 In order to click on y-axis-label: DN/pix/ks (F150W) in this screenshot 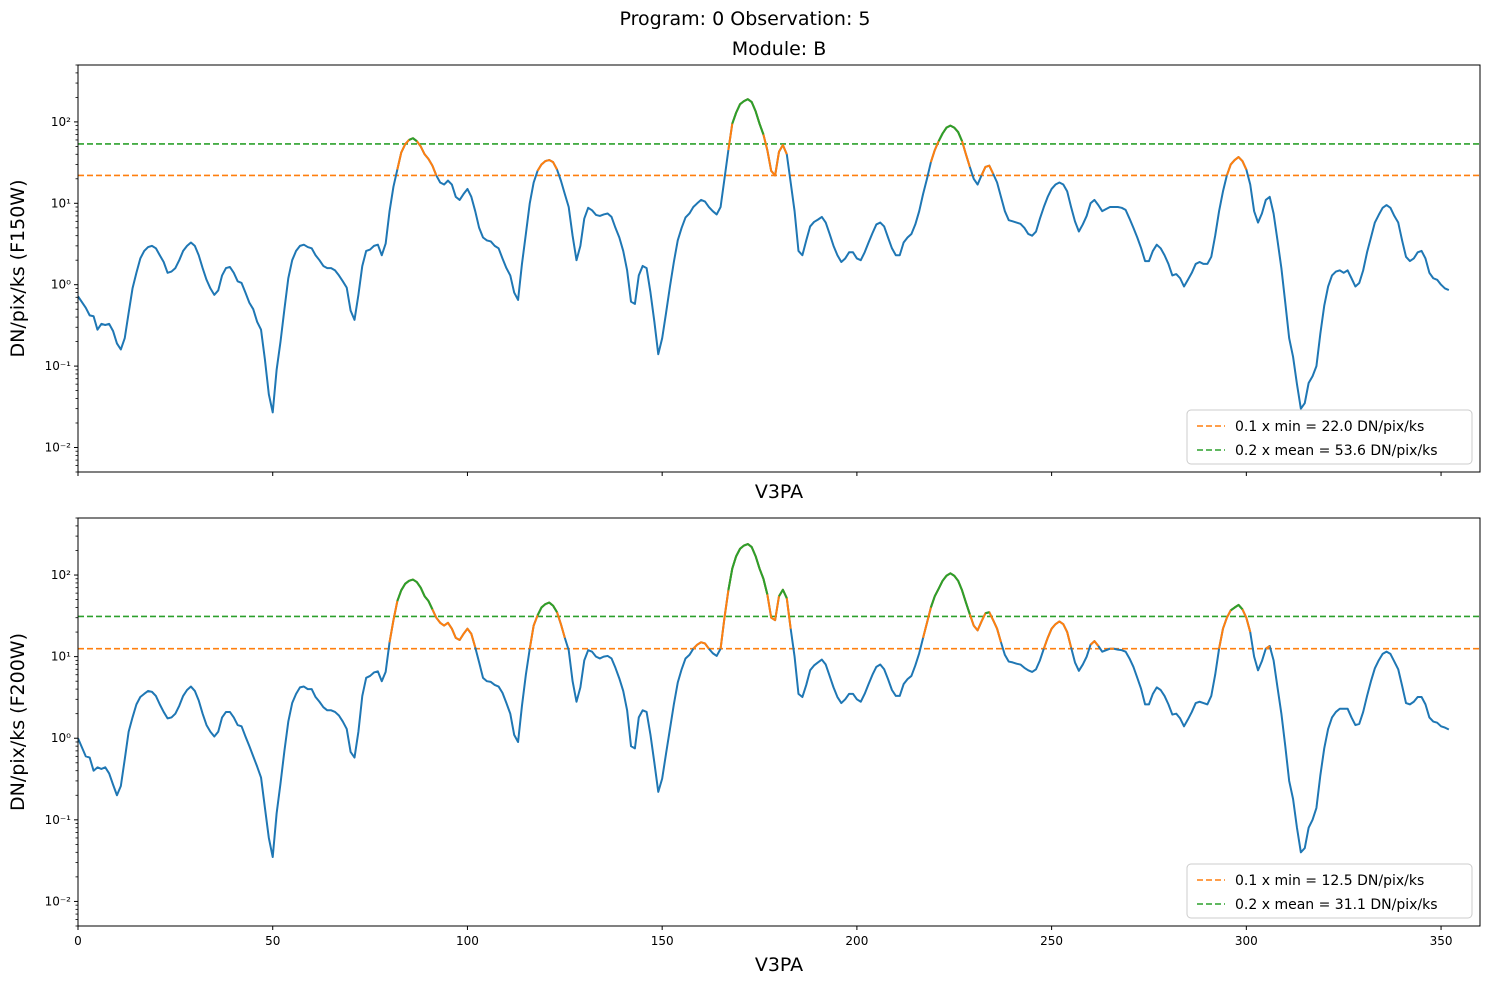, I will do `click(18, 269)`.